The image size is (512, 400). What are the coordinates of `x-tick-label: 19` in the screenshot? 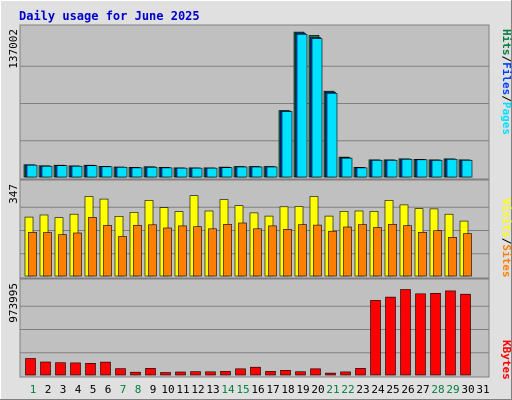 It's located at (302, 389).